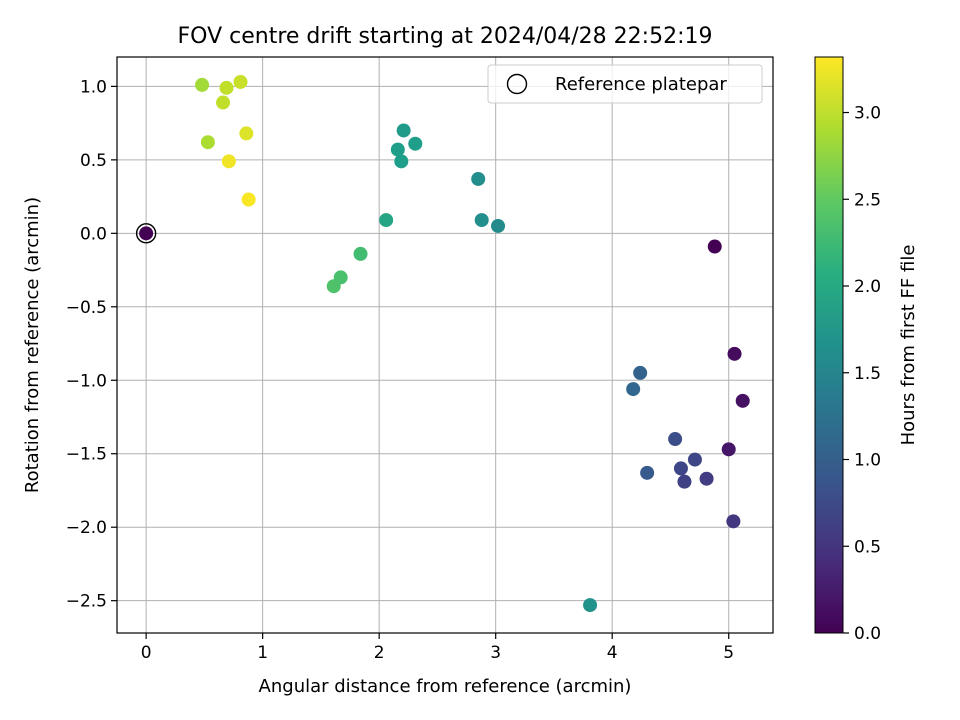  What do you see at coordinates (86, 308) in the screenshot?
I see `y-tick-label: −0.5` at bounding box center [86, 308].